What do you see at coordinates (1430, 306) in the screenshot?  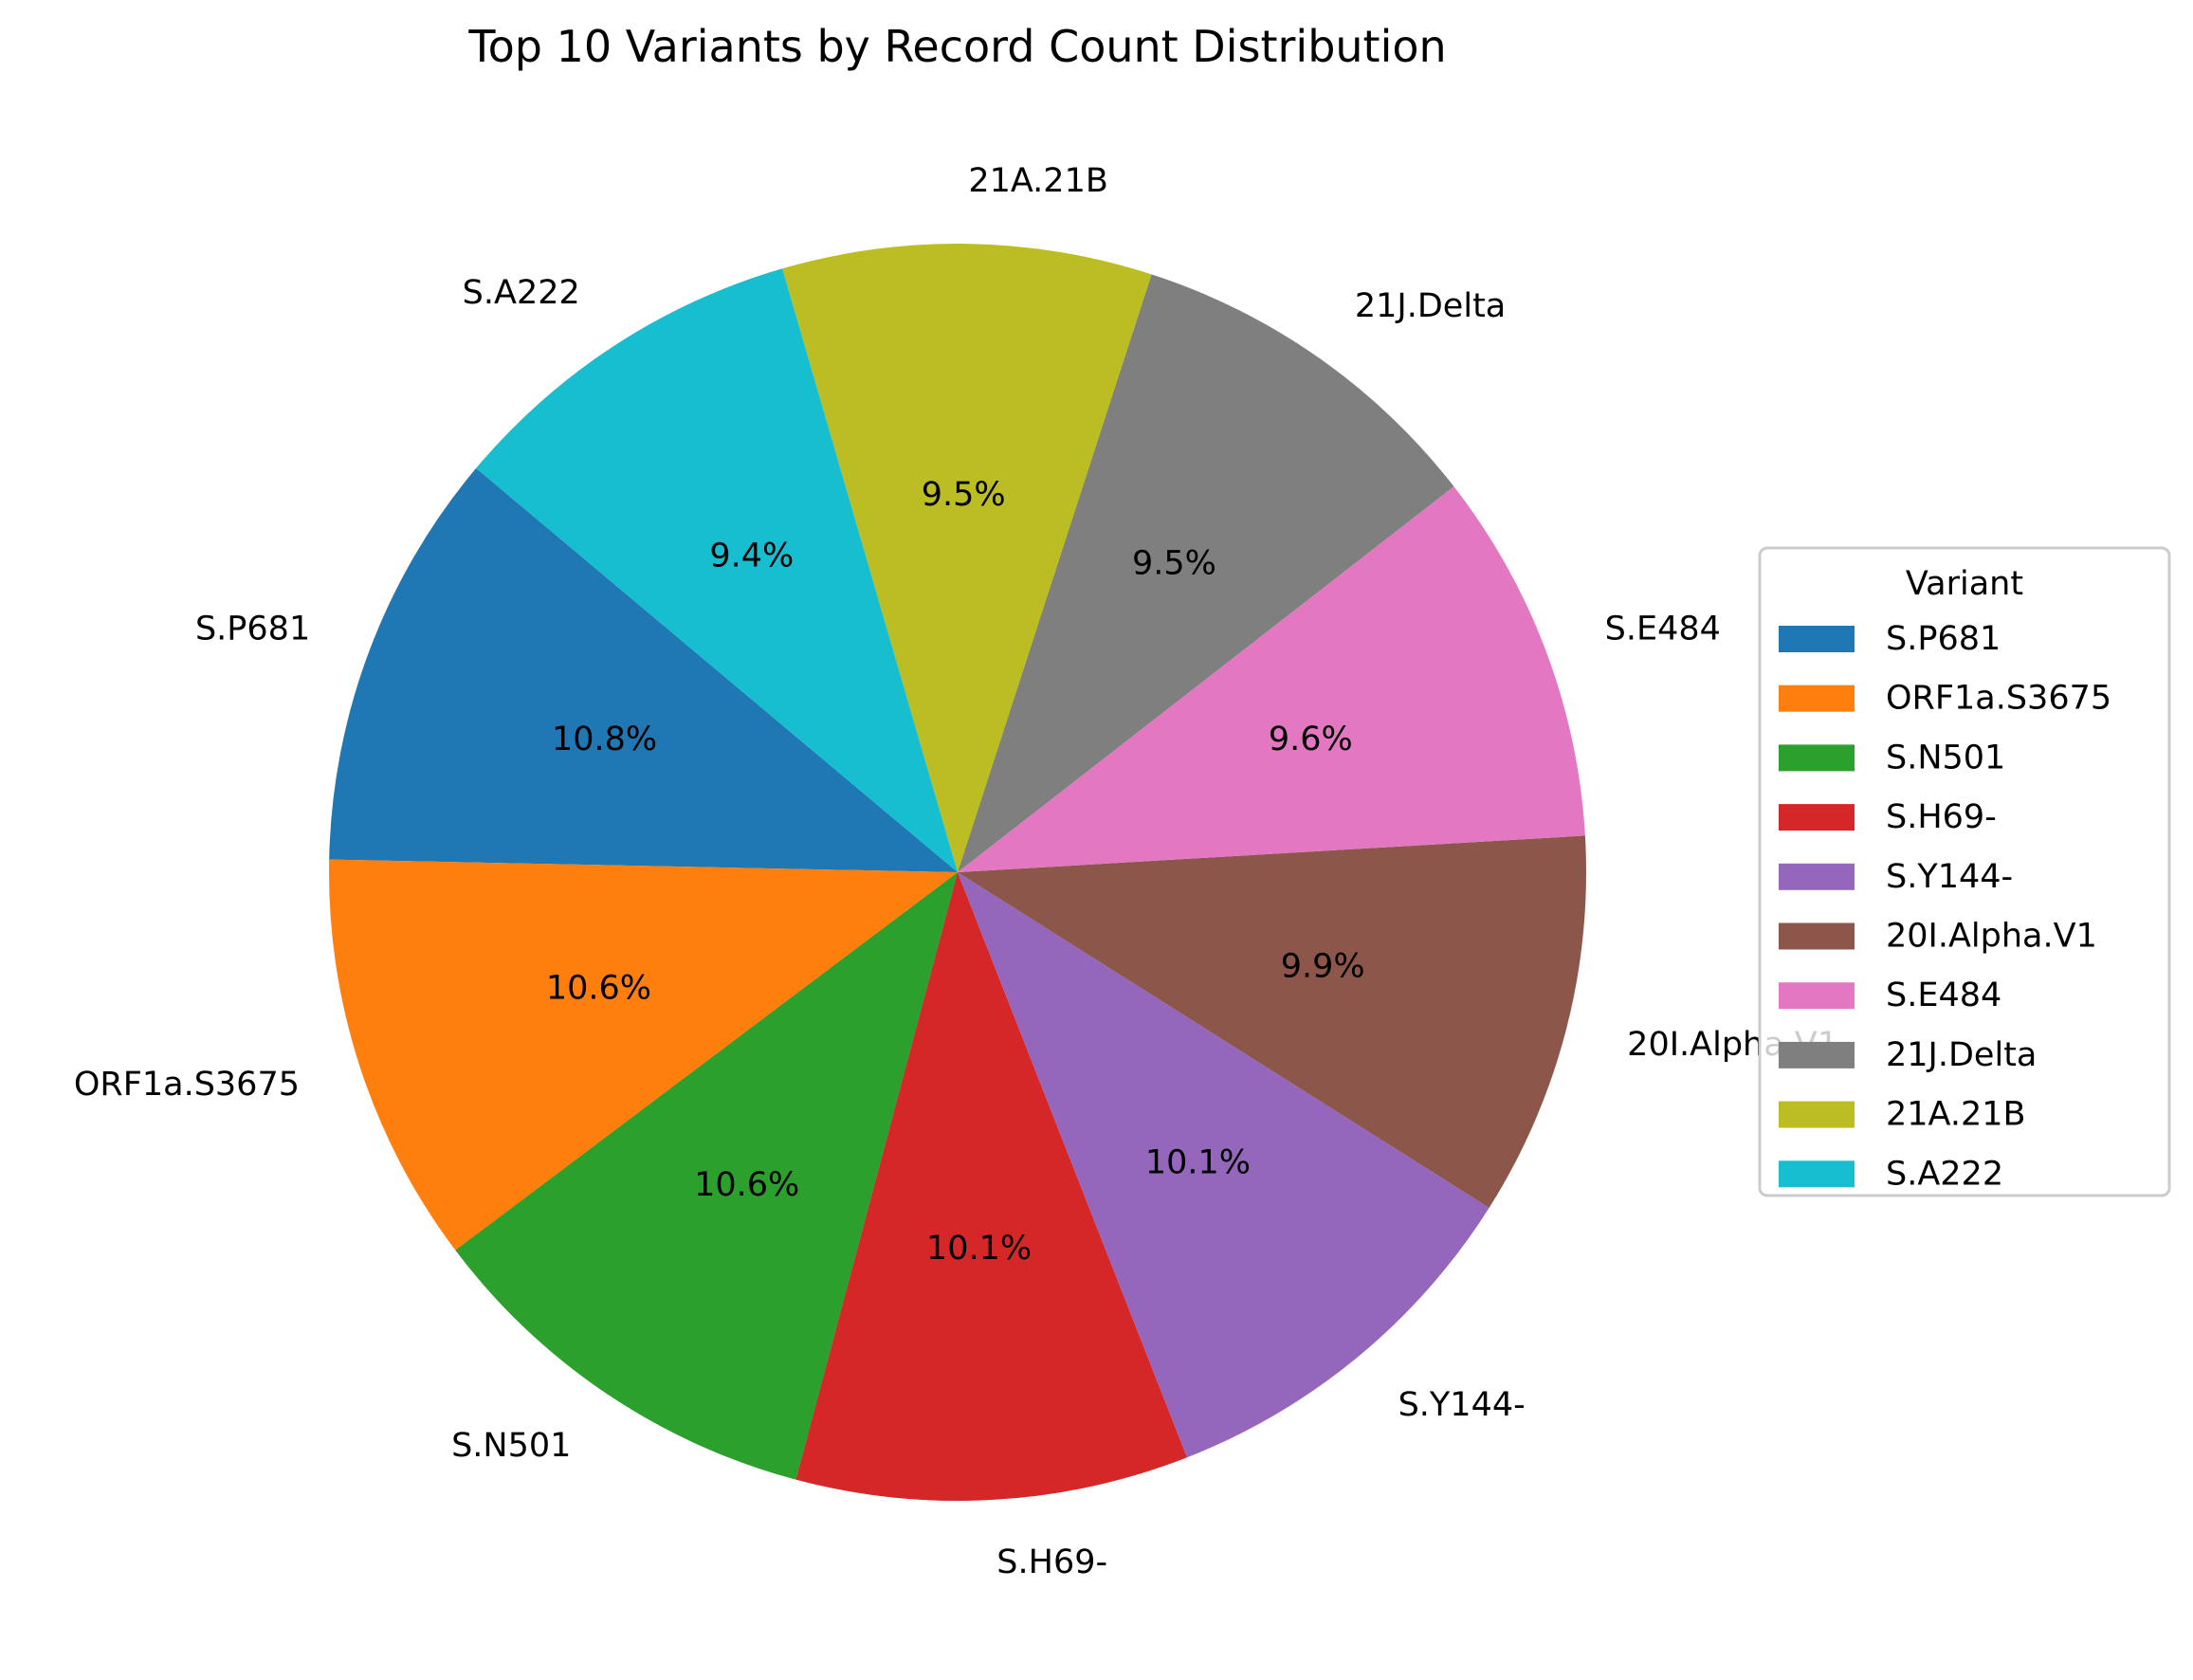 I see `slice-category-label: 21J.Delta` at bounding box center [1430, 306].